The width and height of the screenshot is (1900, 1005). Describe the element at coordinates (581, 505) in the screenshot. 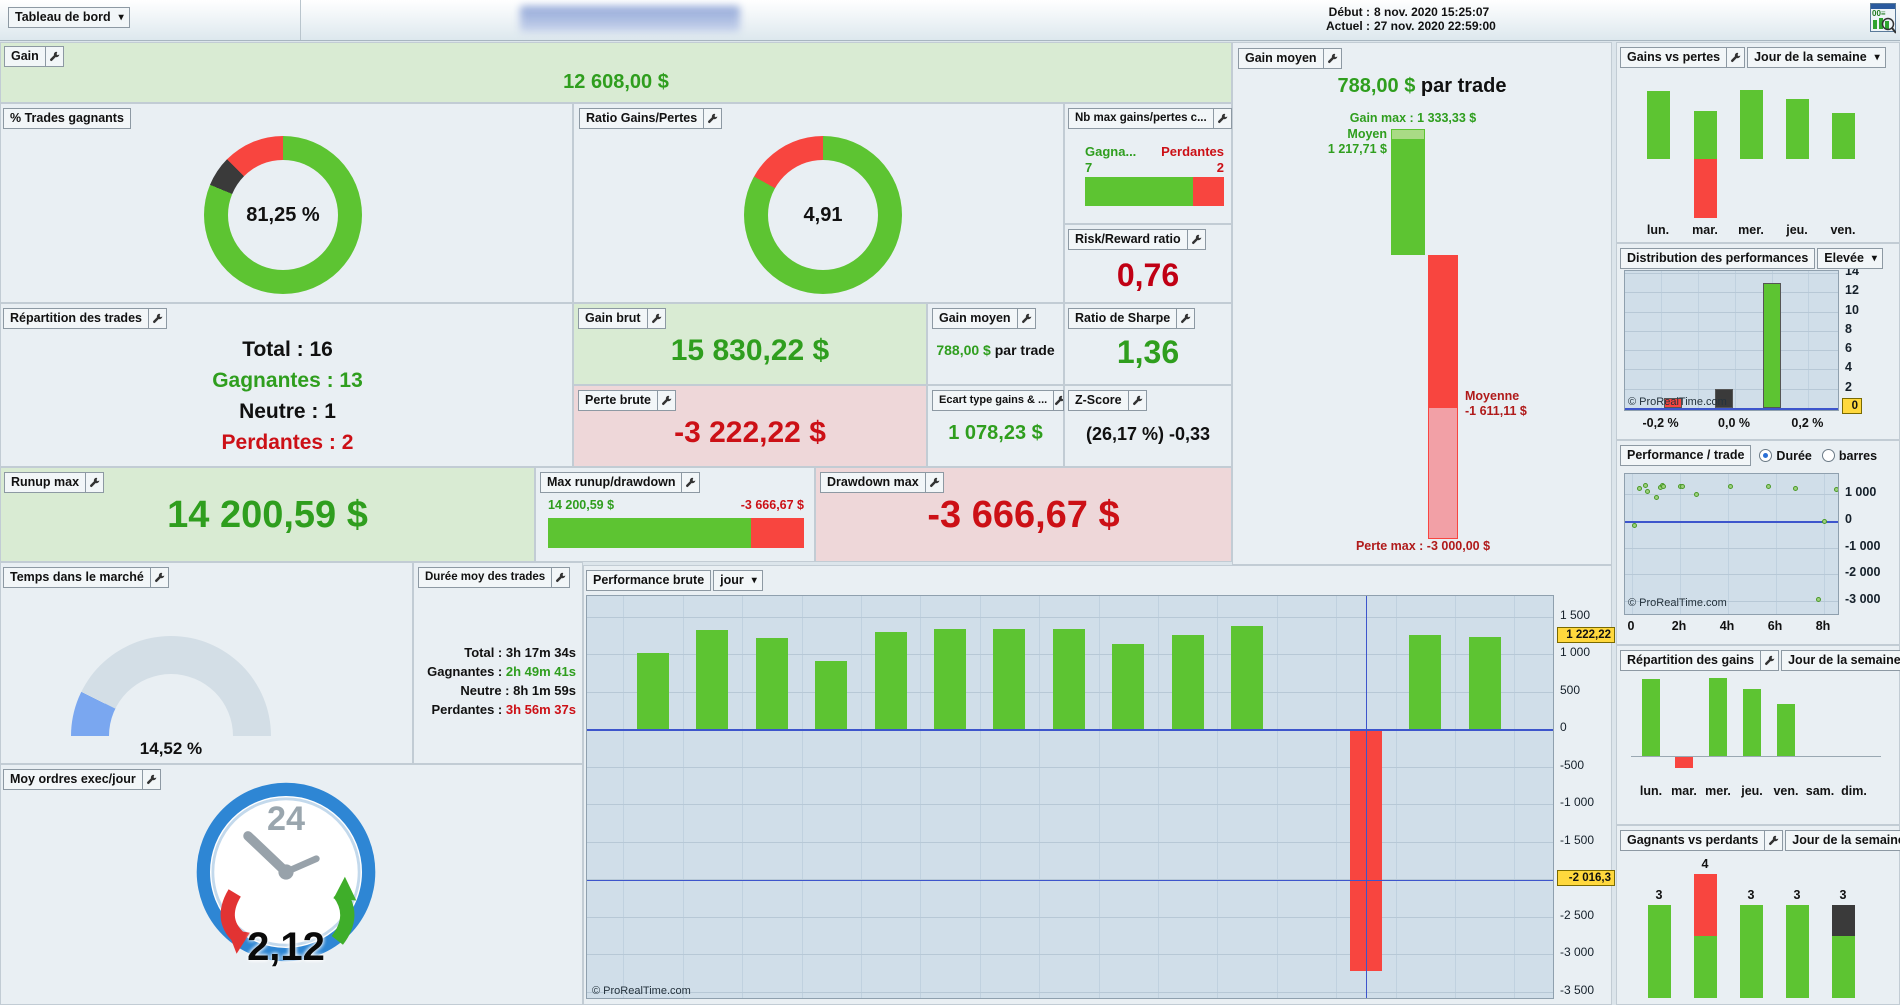

I see `runup-bar-label: 14 200,59 $` at that location.